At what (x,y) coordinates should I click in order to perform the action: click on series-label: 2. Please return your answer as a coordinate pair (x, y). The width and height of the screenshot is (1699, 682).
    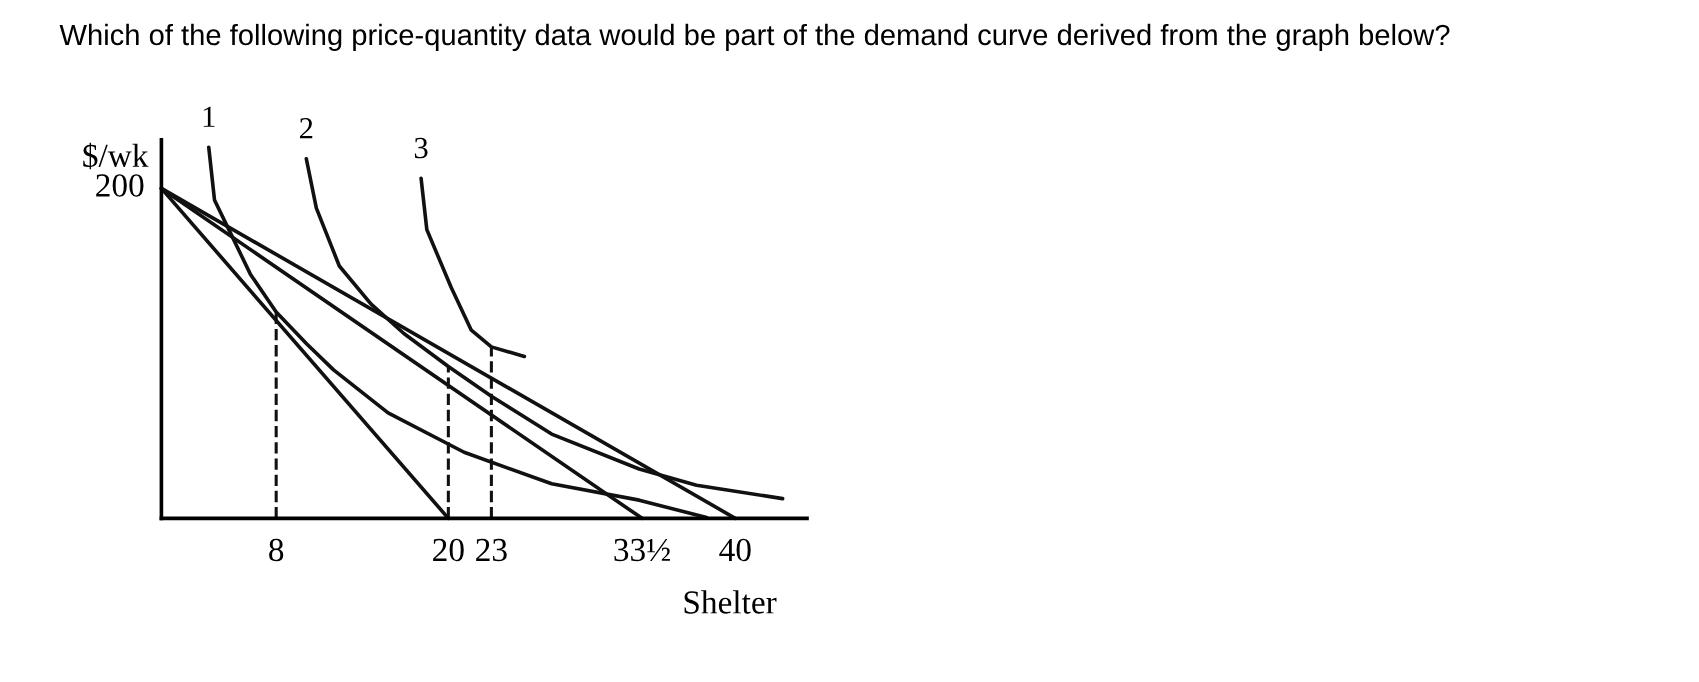
    Looking at the image, I should click on (306, 128).